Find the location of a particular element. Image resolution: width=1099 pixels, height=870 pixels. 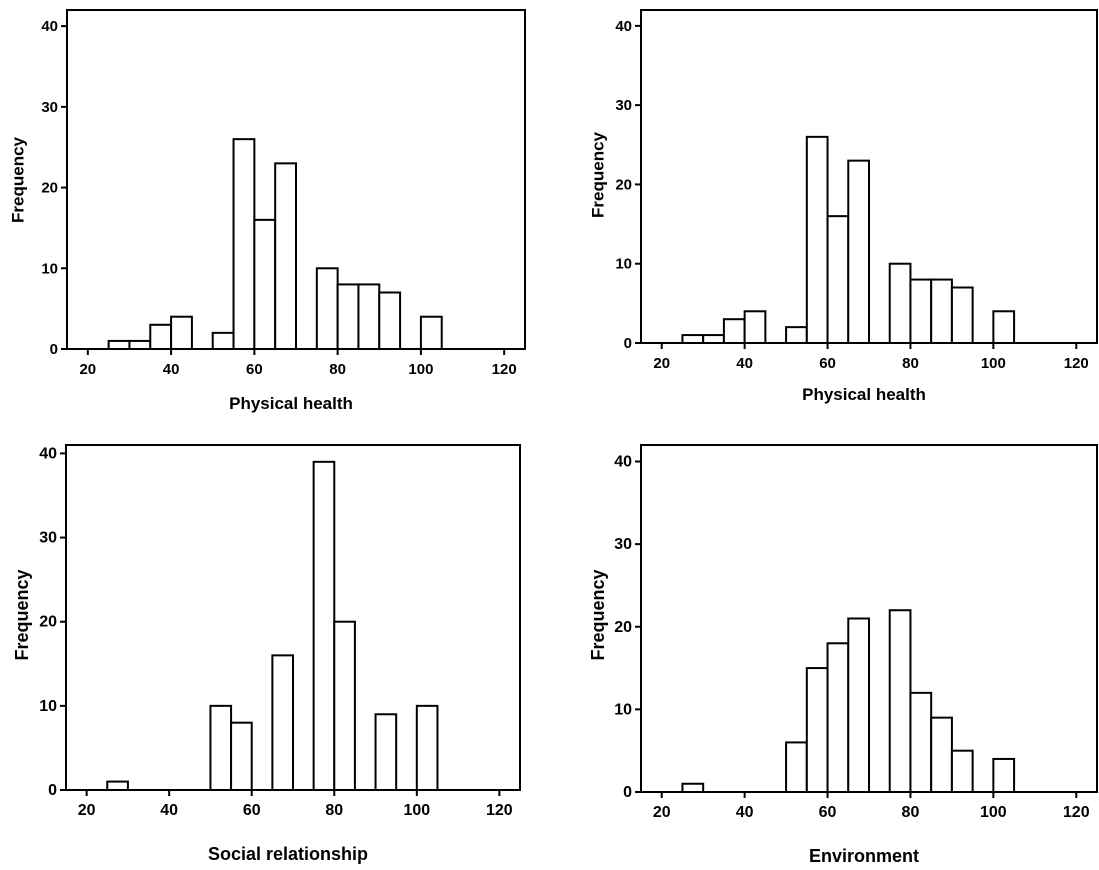

x-axis-label: Social relationship is located at coordinates (288, 854).